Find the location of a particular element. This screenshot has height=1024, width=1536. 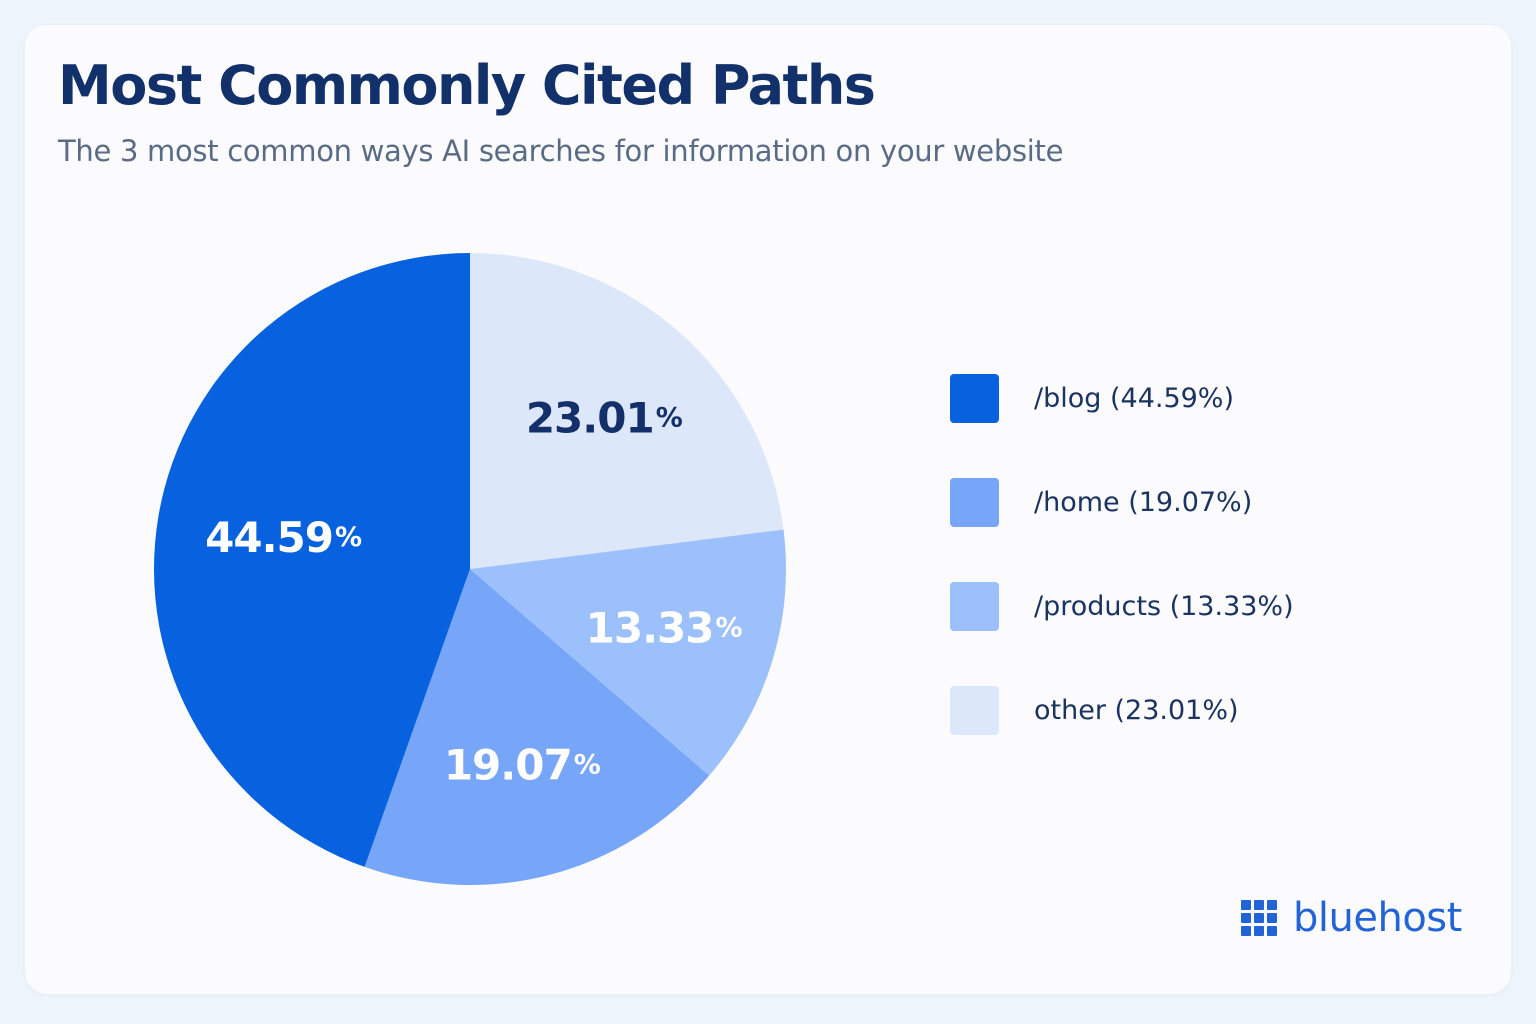

legend-item: /home (19.07%) is located at coordinates (1122, 502).